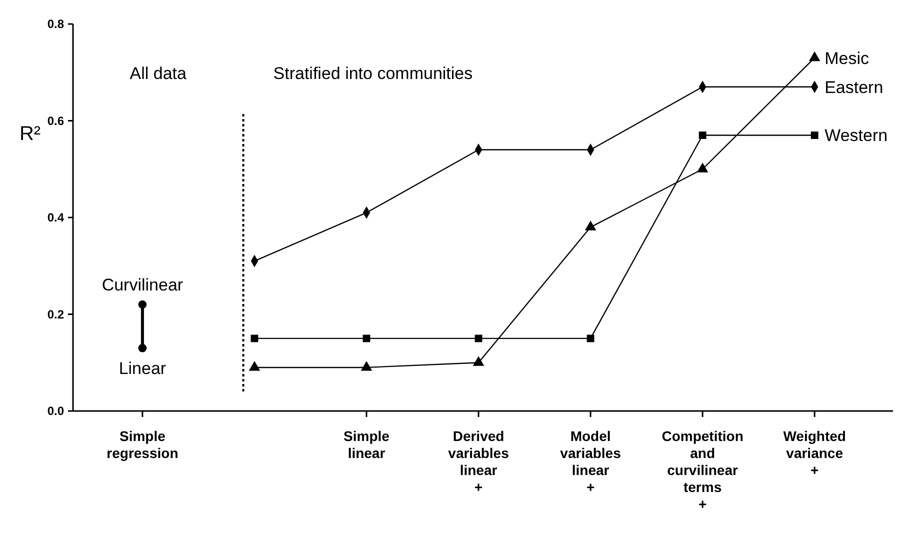 This screenshot has height=542, width=911. What do you see at coordinates (847, 58) in the screenshot?
I see `series-label: Mesic` at bounding box center [847, 58].